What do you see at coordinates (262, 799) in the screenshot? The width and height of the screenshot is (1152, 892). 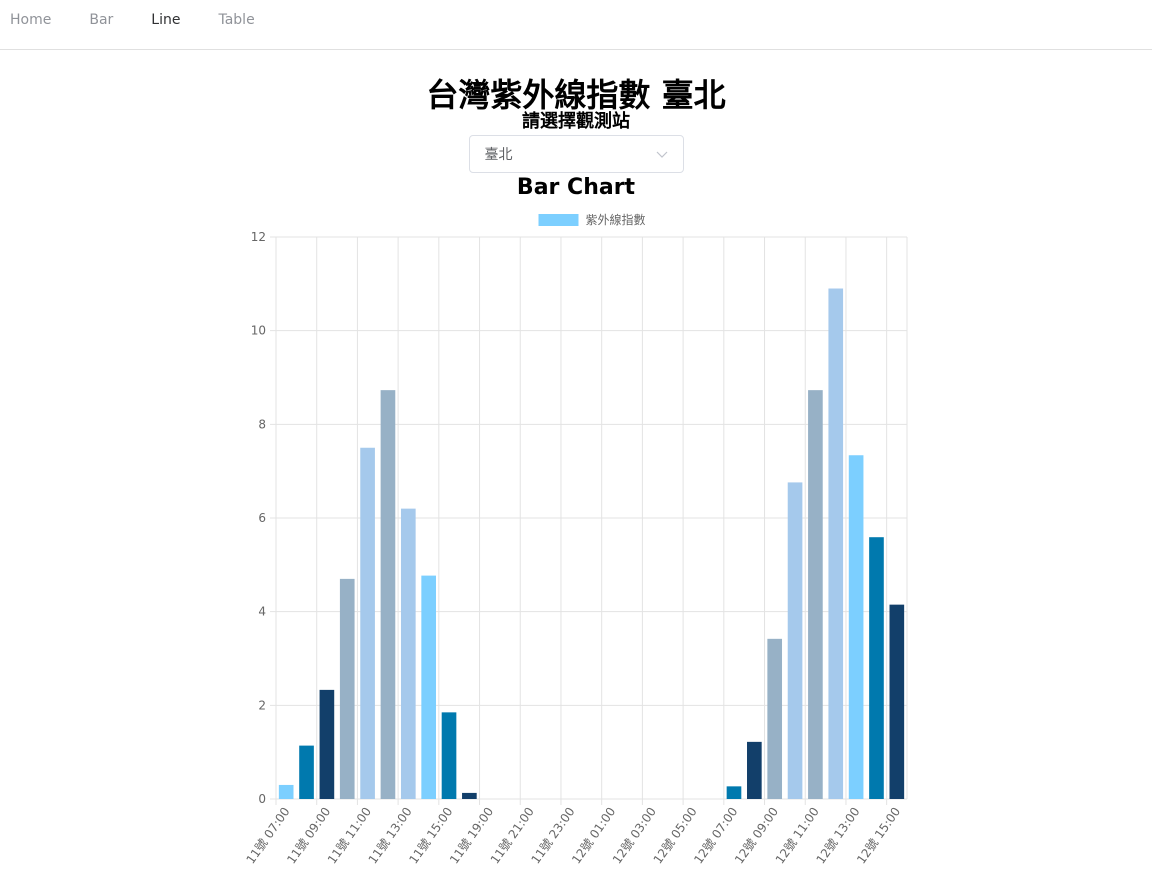 I see `y-tick-label: 0` at bounding box center [262, 799].